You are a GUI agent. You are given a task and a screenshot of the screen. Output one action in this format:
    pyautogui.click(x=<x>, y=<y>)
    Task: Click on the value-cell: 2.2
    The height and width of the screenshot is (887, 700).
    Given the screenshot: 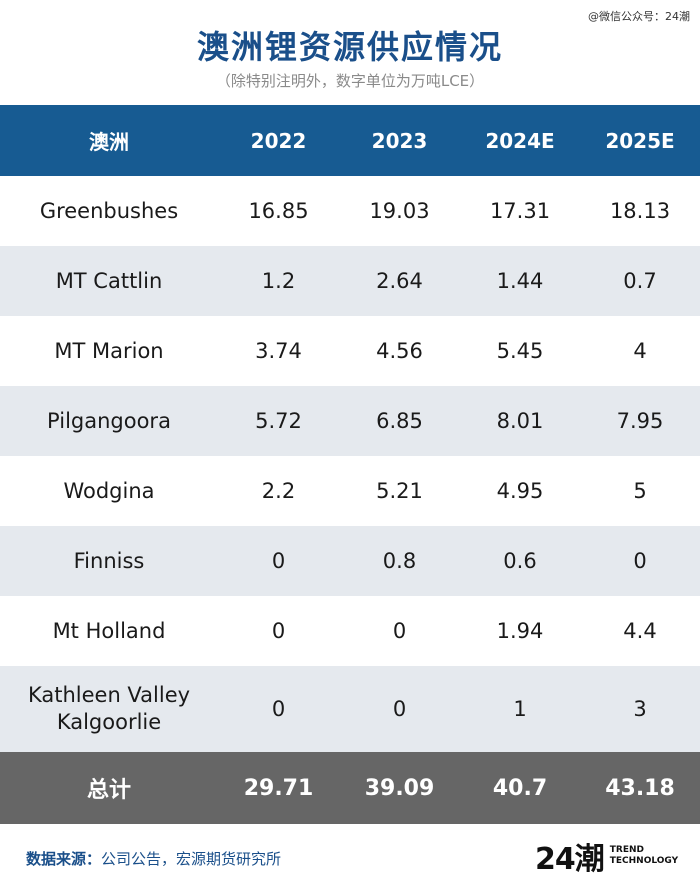 What is the action you would take?
    pyautogui.click(x=278, y=491)
    